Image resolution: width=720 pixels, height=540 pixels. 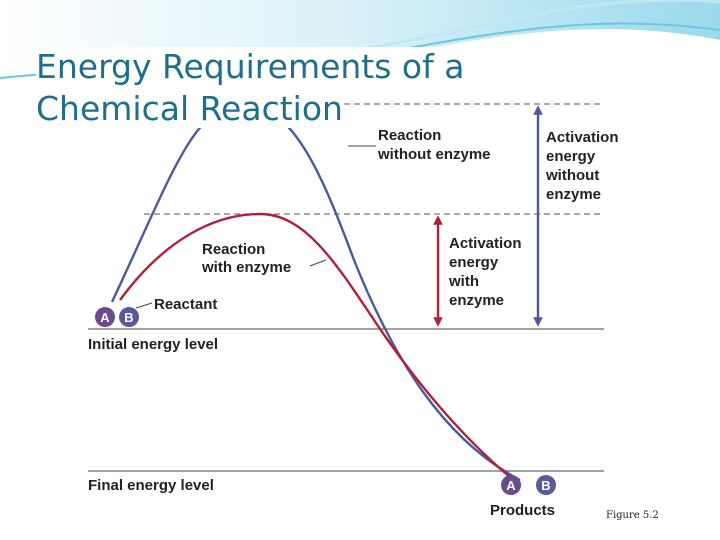 I want to click on label-activation-with-4: enzyme, so click(x=476, y=300).